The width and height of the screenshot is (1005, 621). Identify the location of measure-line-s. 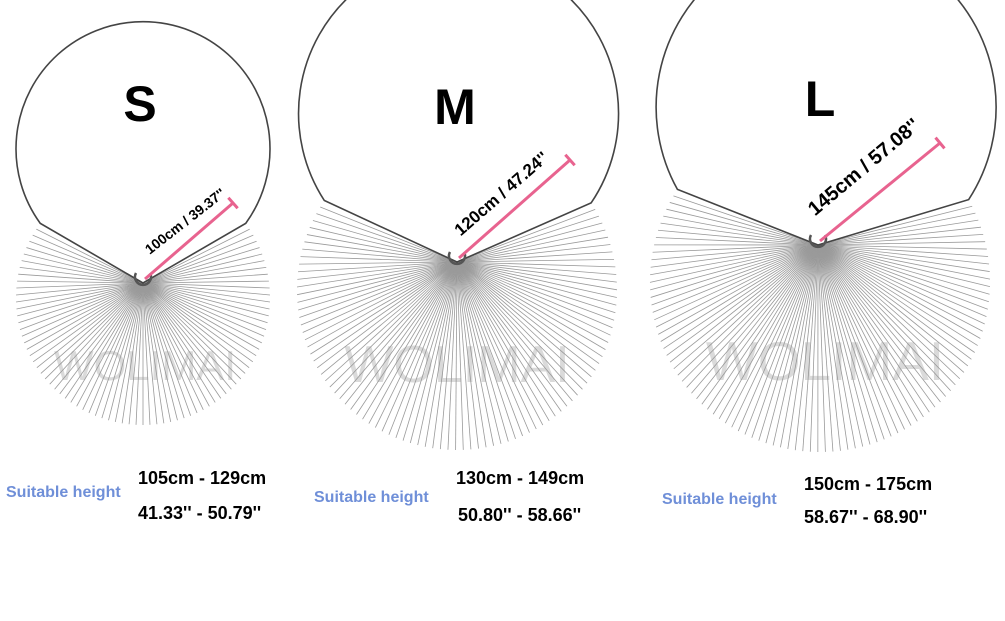
(189, 241).